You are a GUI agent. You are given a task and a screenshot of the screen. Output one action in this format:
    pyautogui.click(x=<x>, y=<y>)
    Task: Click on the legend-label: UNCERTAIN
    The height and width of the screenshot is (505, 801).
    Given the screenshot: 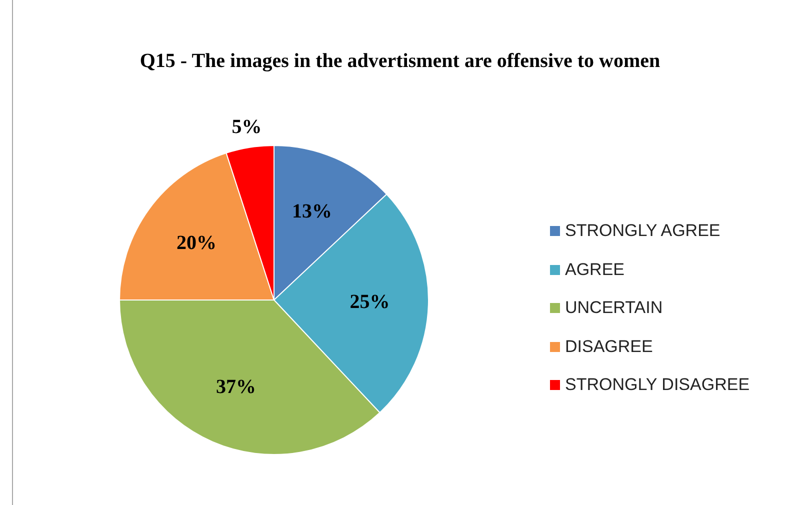 What is the action you would take?
    pyautogui.click(x=614, y=308)
    